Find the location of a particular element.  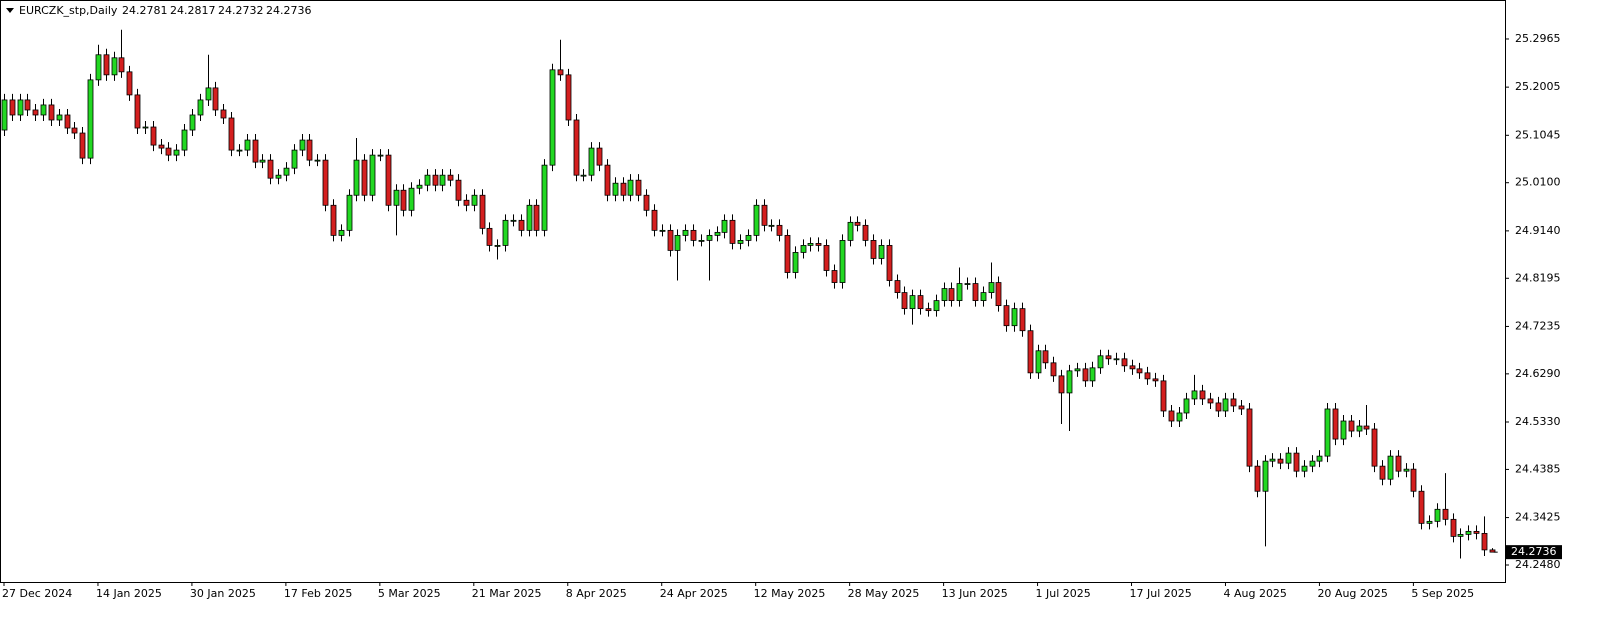

x-tick-label: 4 Aug 2025 is located at coordinates (1254, 593).